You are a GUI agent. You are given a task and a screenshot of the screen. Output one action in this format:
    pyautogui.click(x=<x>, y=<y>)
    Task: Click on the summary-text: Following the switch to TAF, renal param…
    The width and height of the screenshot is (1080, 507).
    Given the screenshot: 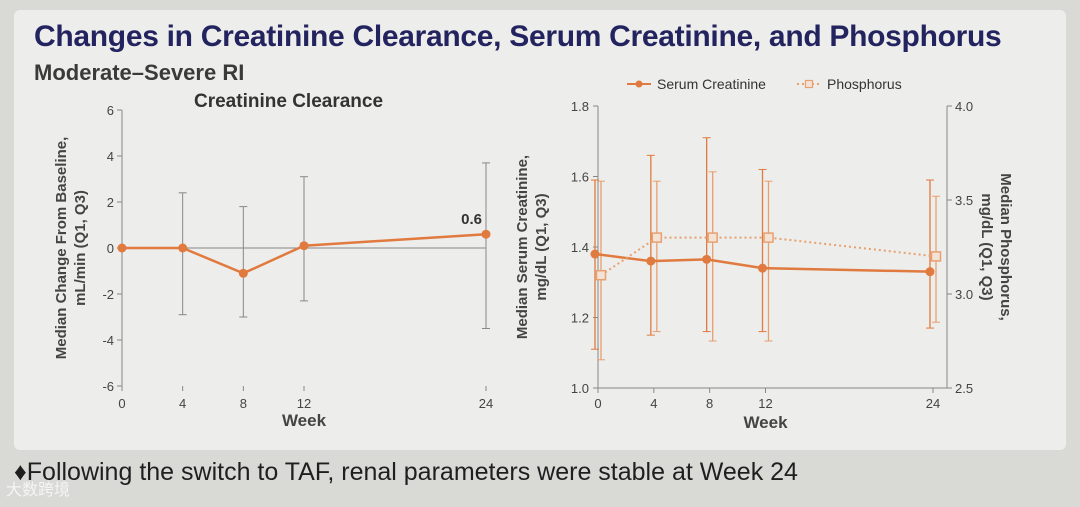 What is the action you would take?
    pyautogui.click(x=412, y=472)
    